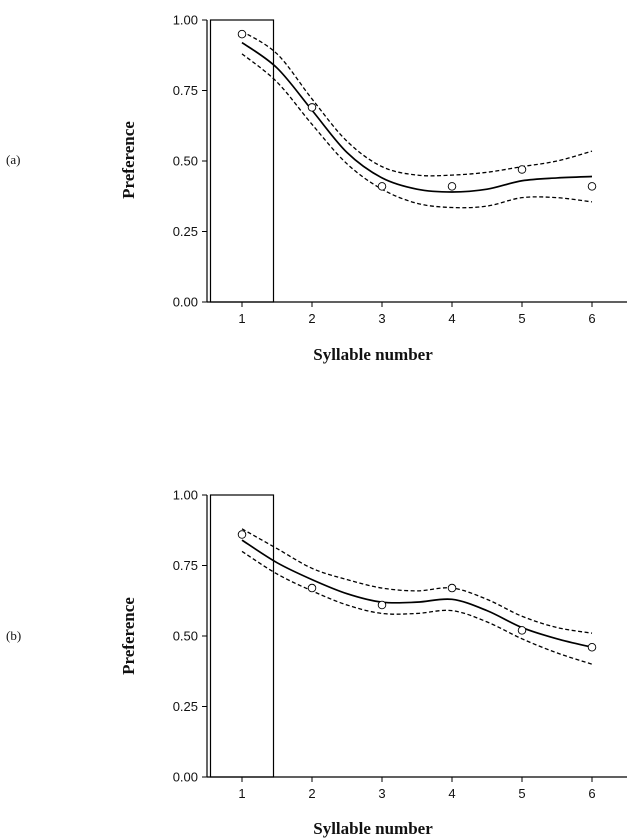  Describe the element at coordinates (13, 635) in the screenshot. I see `panel-label: (b)` at that location.